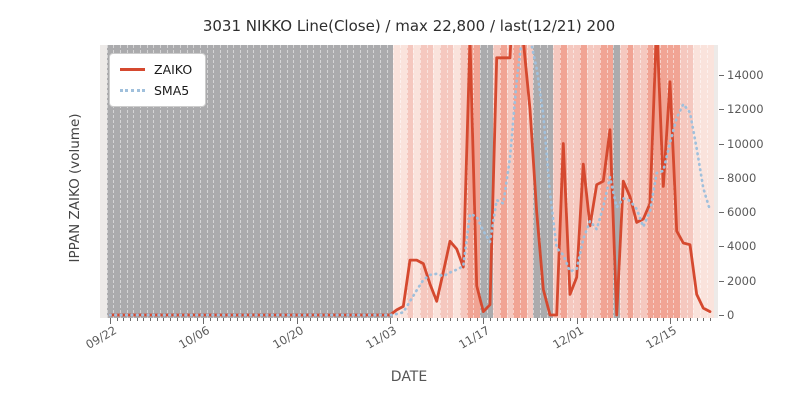 The height and width of the screenshot is (400, 800). Describe the element at coordinates (194, 337) in the screenshot. I see `x-tick-label: 10/06` at that location.